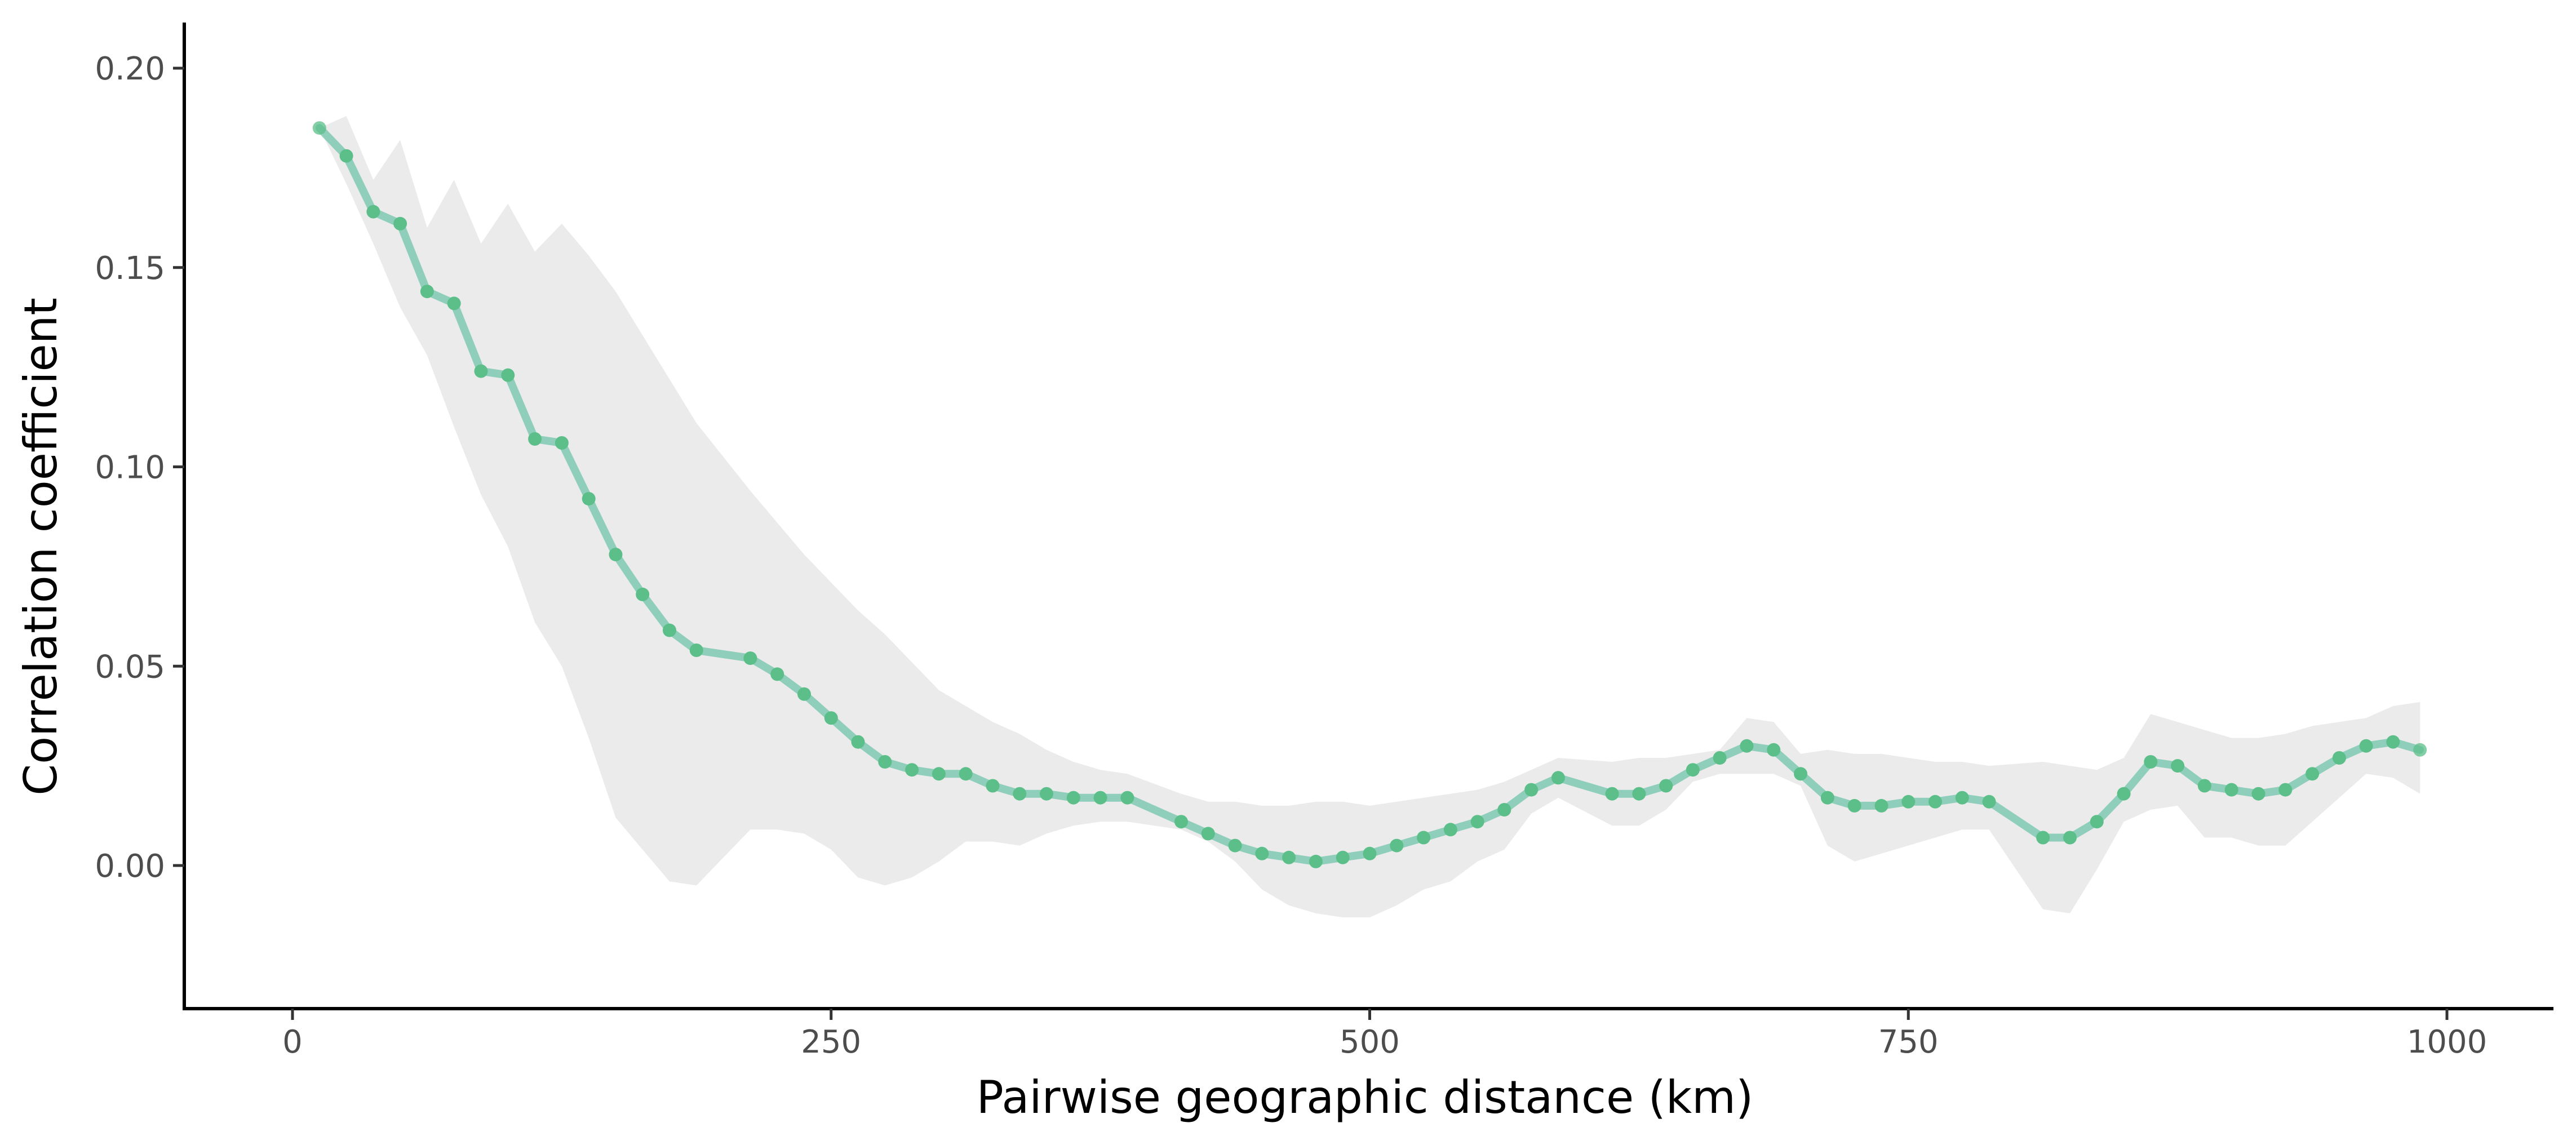 The width and height of the screenshot is (2576, 1145). I want to click on y-tick-label: 0.20, so click(130, 69).